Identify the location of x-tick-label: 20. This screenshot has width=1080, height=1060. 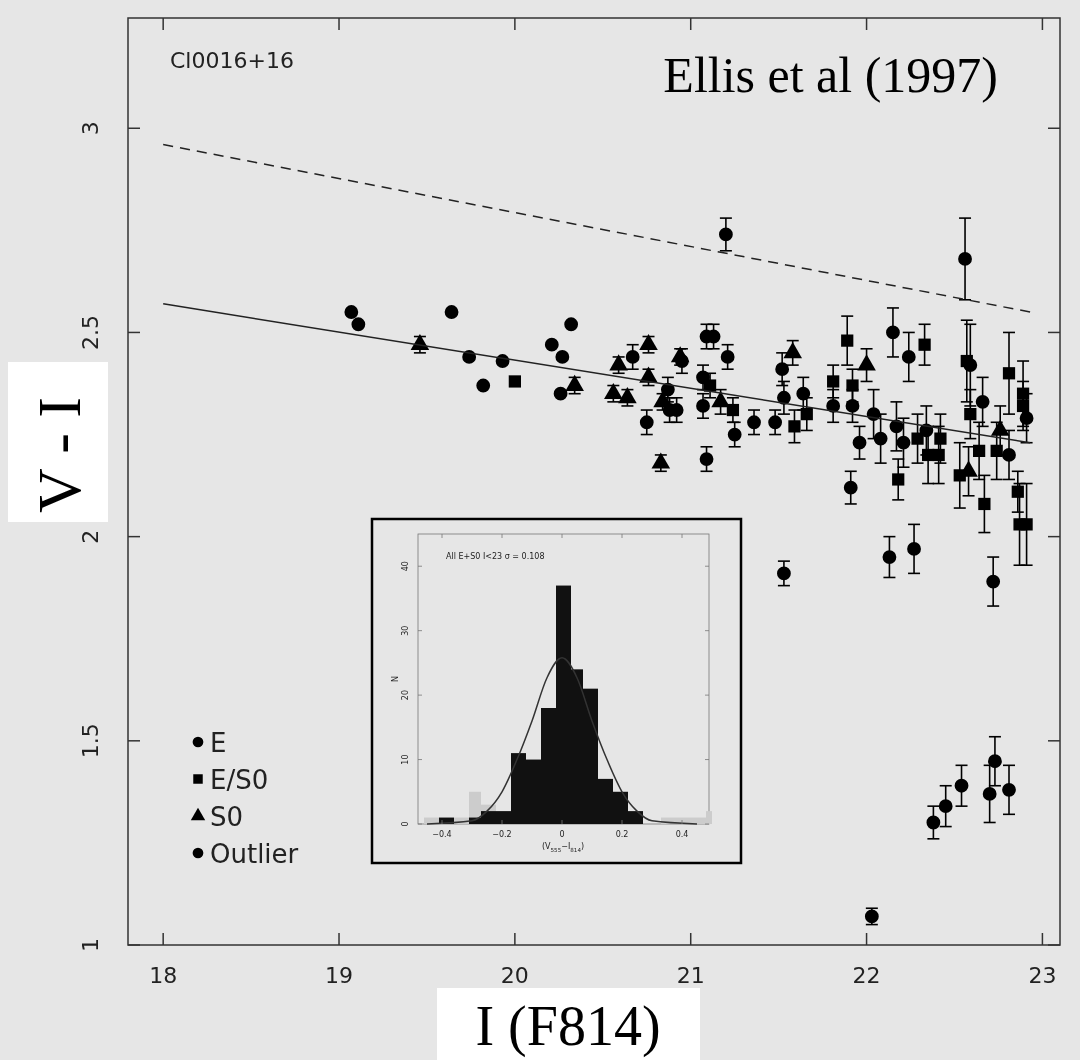
(514, 975).